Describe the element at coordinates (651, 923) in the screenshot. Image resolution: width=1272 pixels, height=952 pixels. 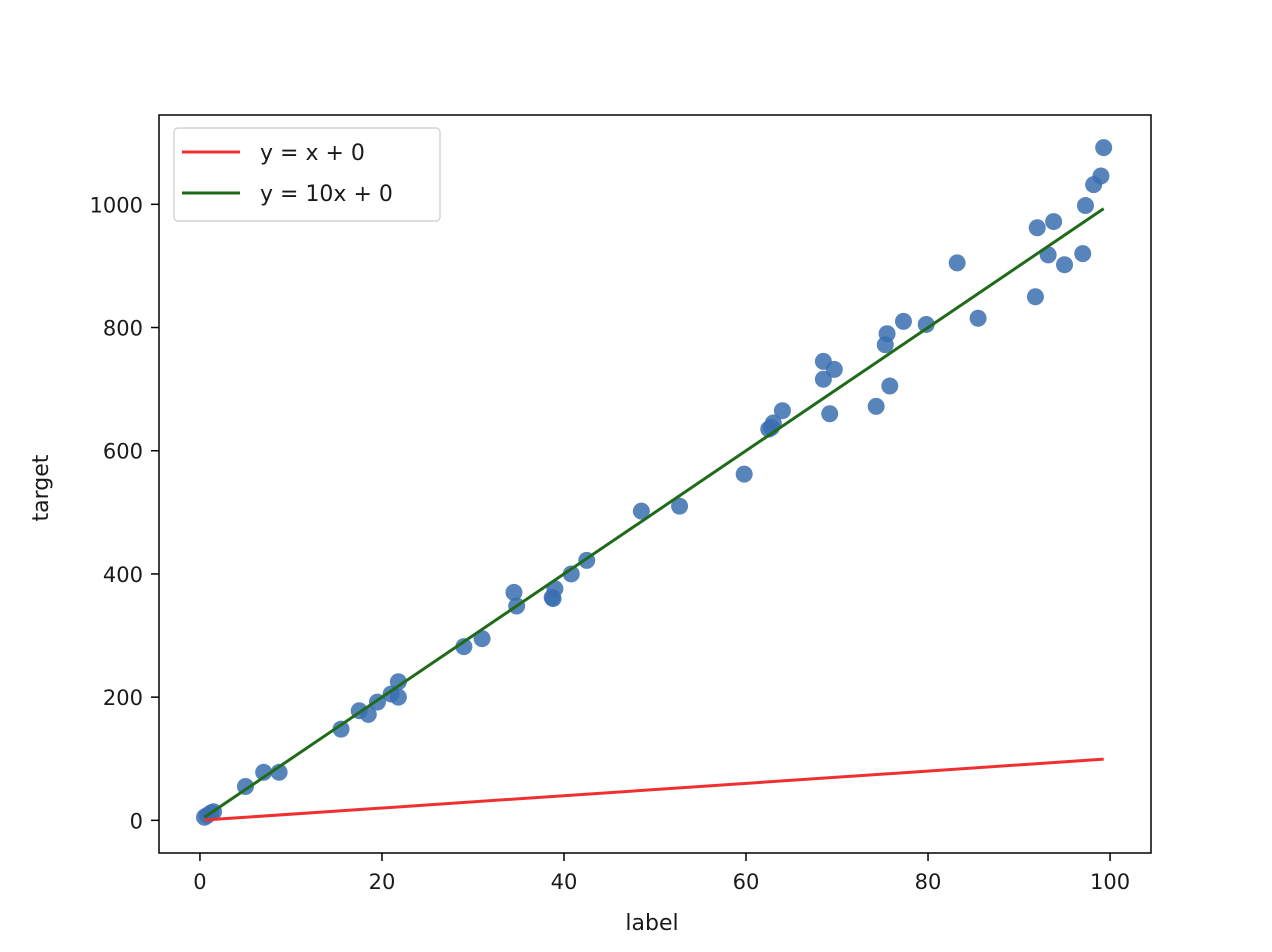
I see `x-axis-label: label` at that location.